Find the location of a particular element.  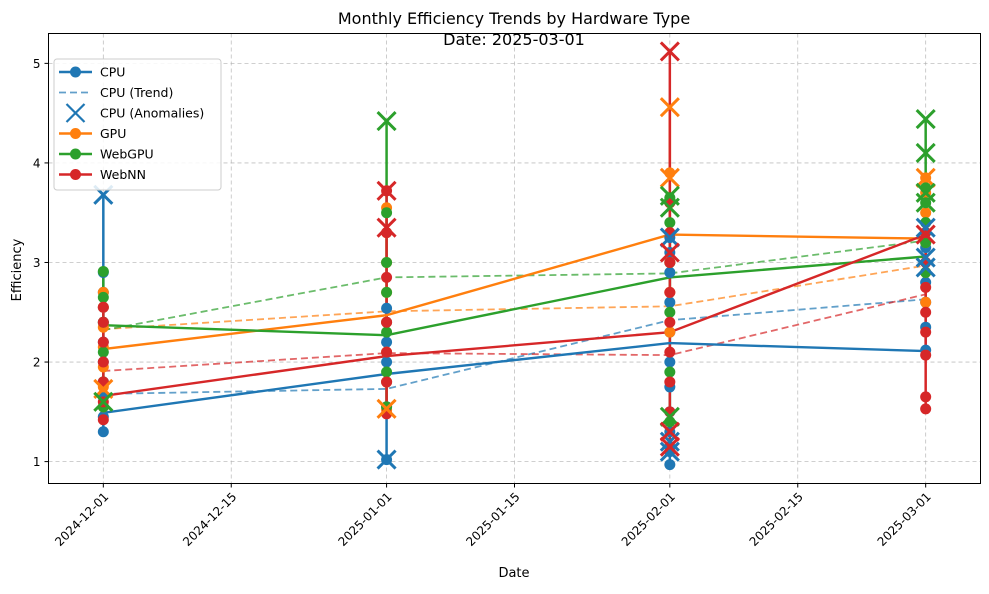

legend-item: GPU is located at coordinates (92, 133).